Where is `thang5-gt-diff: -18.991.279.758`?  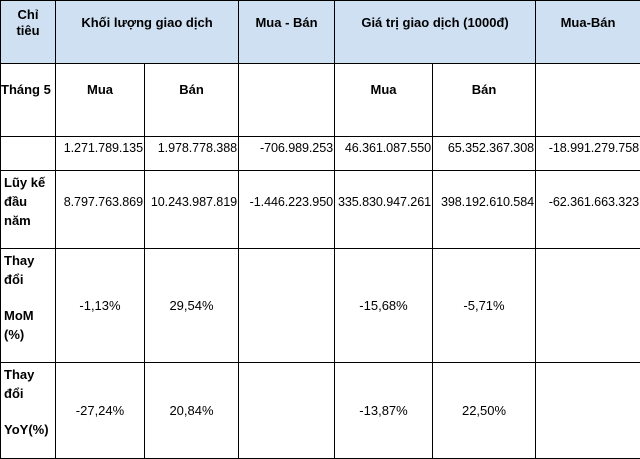 thang5-gt-diff: -18.991.279.758 is located at coordinates (587, 153).